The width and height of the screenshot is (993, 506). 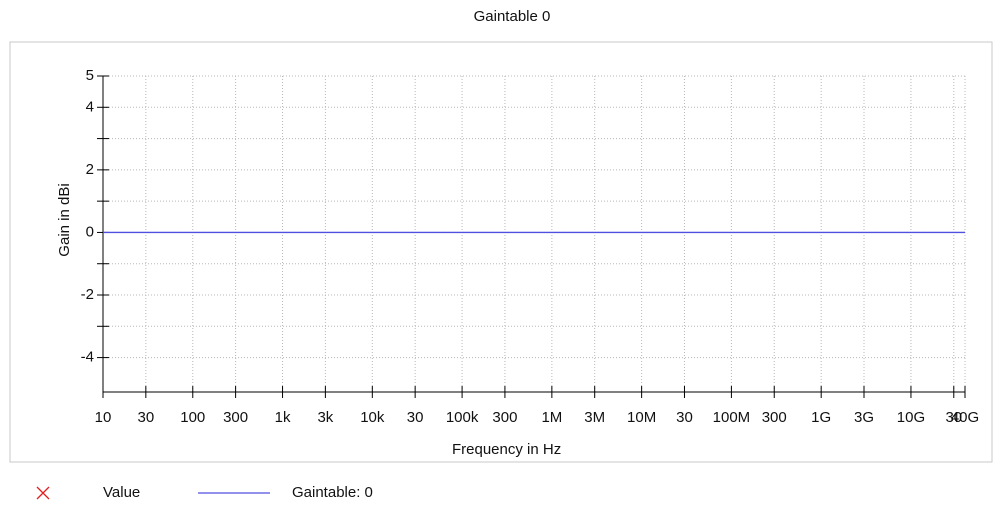 I want to click on y-tick-label: 5, so click(x=90, y=75).